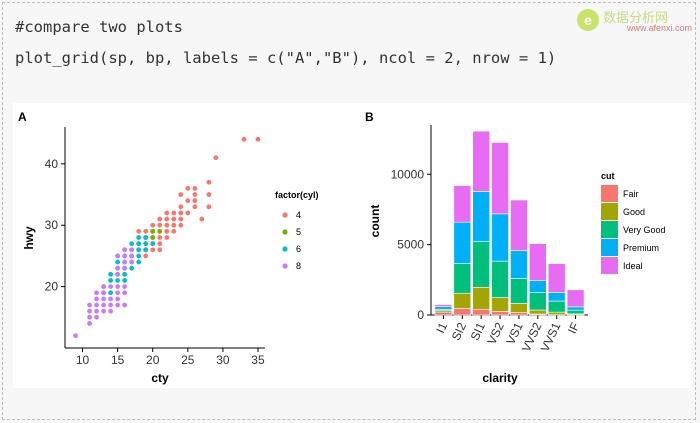  Describe the element at coordinates (298, 249) in the screenshot. I see `panel-a-legend-label: 6` at that location.